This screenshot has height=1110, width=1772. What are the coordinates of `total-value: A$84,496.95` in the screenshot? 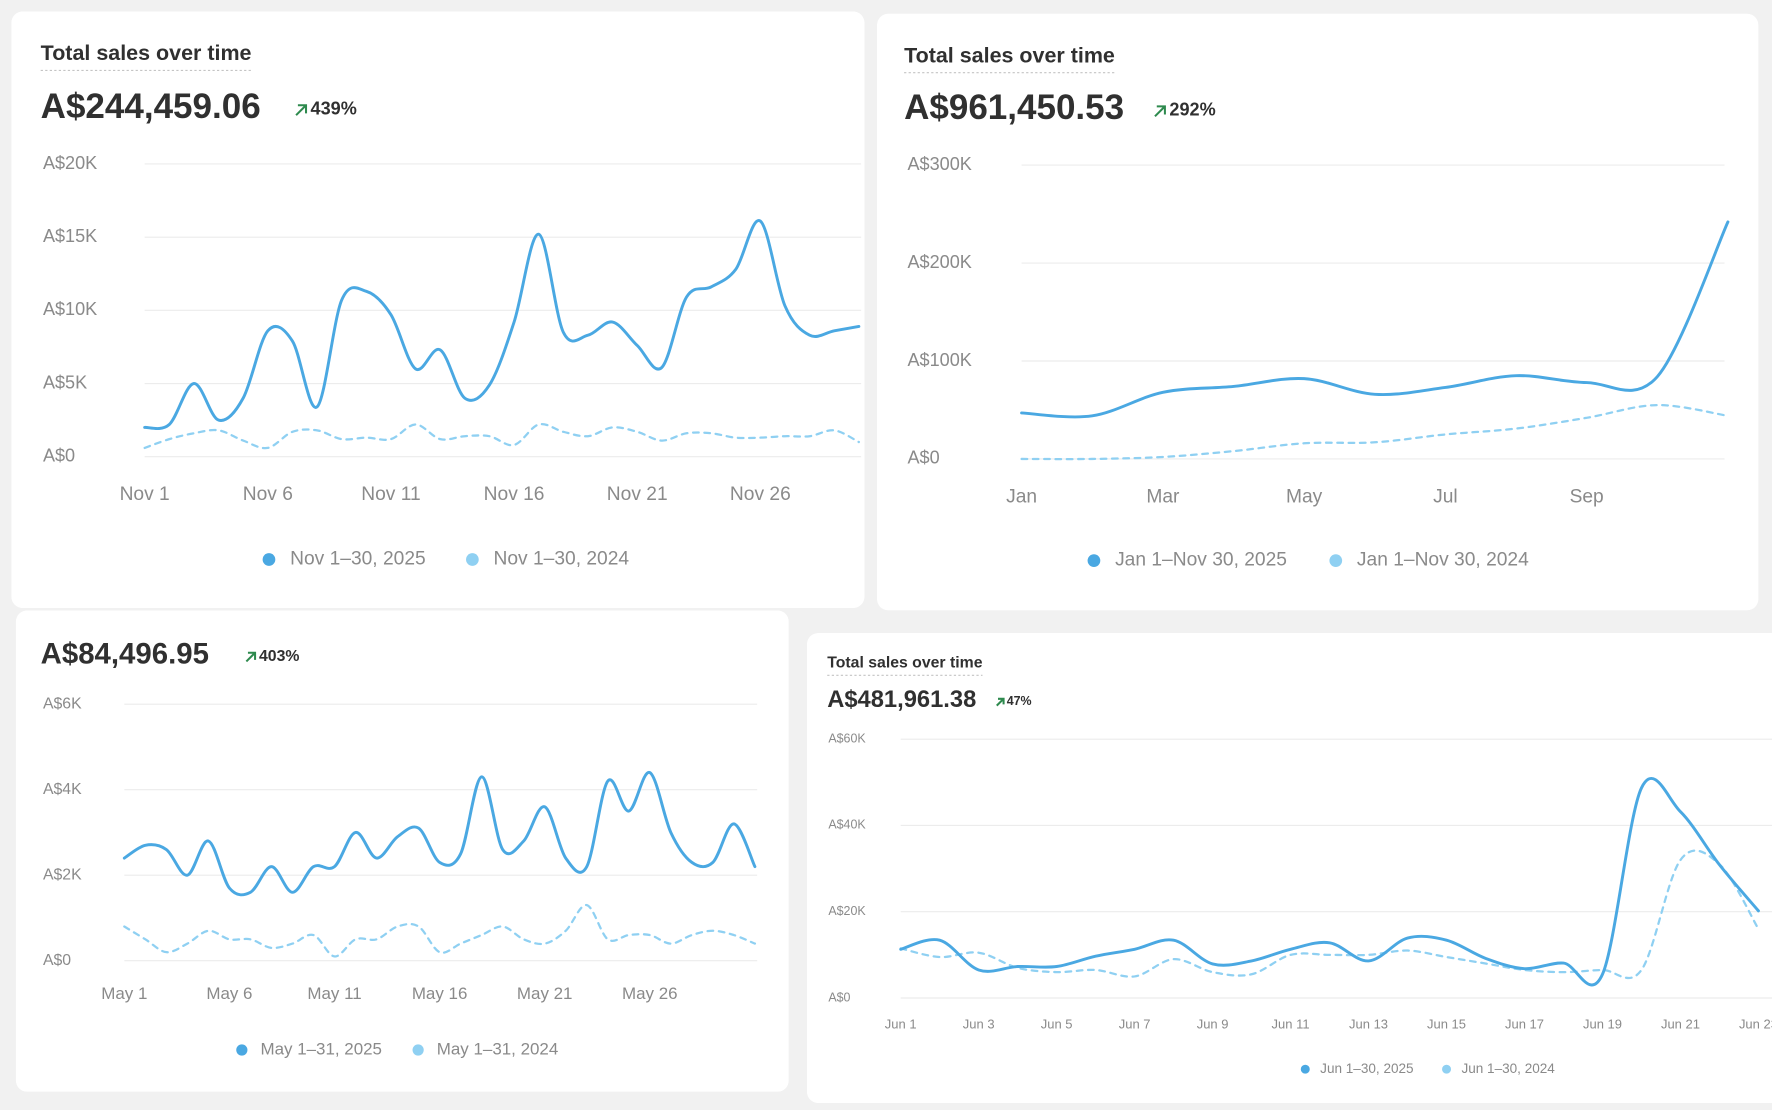 It's located at (125, 653).